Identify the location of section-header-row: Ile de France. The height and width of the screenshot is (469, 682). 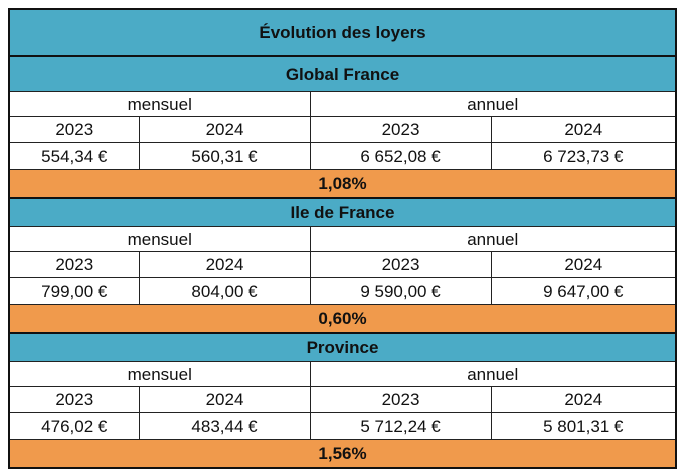
(342, 212).